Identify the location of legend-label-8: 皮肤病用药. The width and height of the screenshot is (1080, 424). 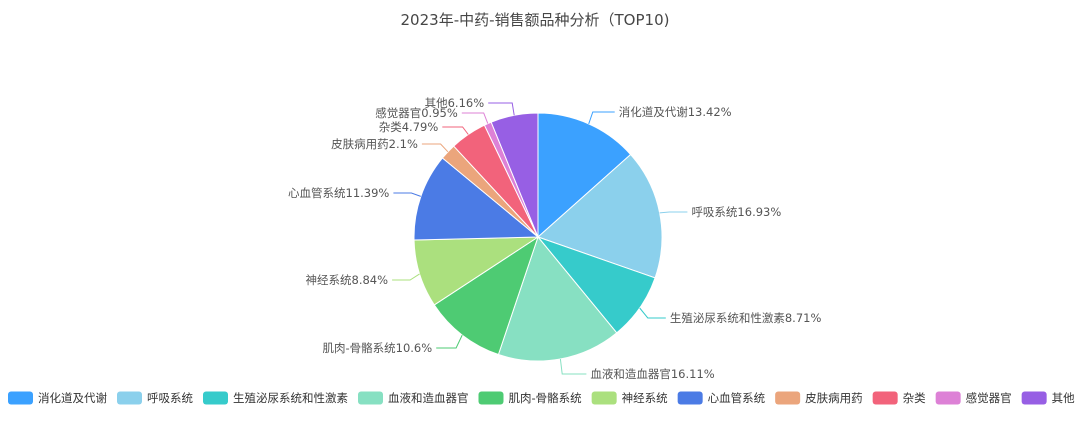
(834, 398).